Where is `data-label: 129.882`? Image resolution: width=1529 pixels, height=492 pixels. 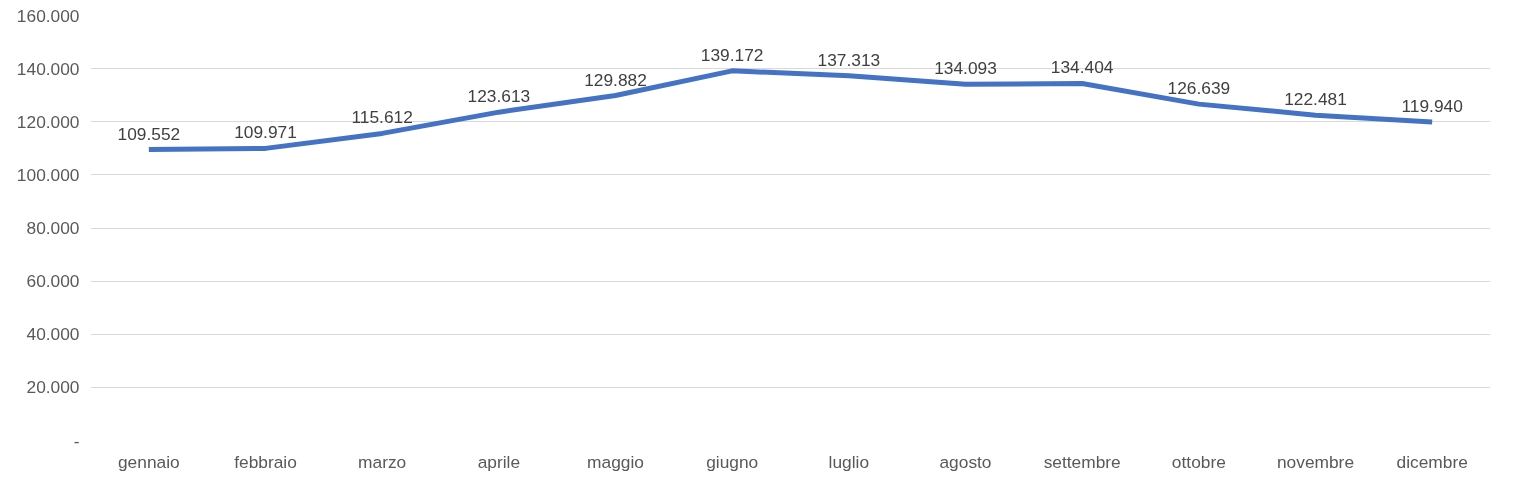 data-label: 129.882 is located at coordinates (615, 79).